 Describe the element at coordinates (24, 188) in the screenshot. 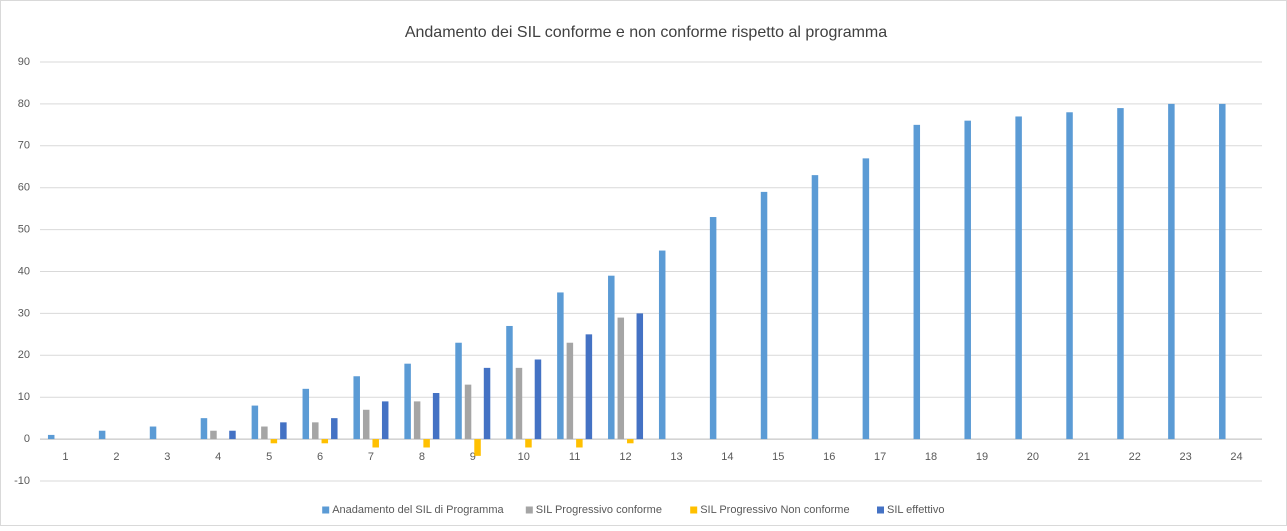

I see `y-tick-label: 60` at that location.